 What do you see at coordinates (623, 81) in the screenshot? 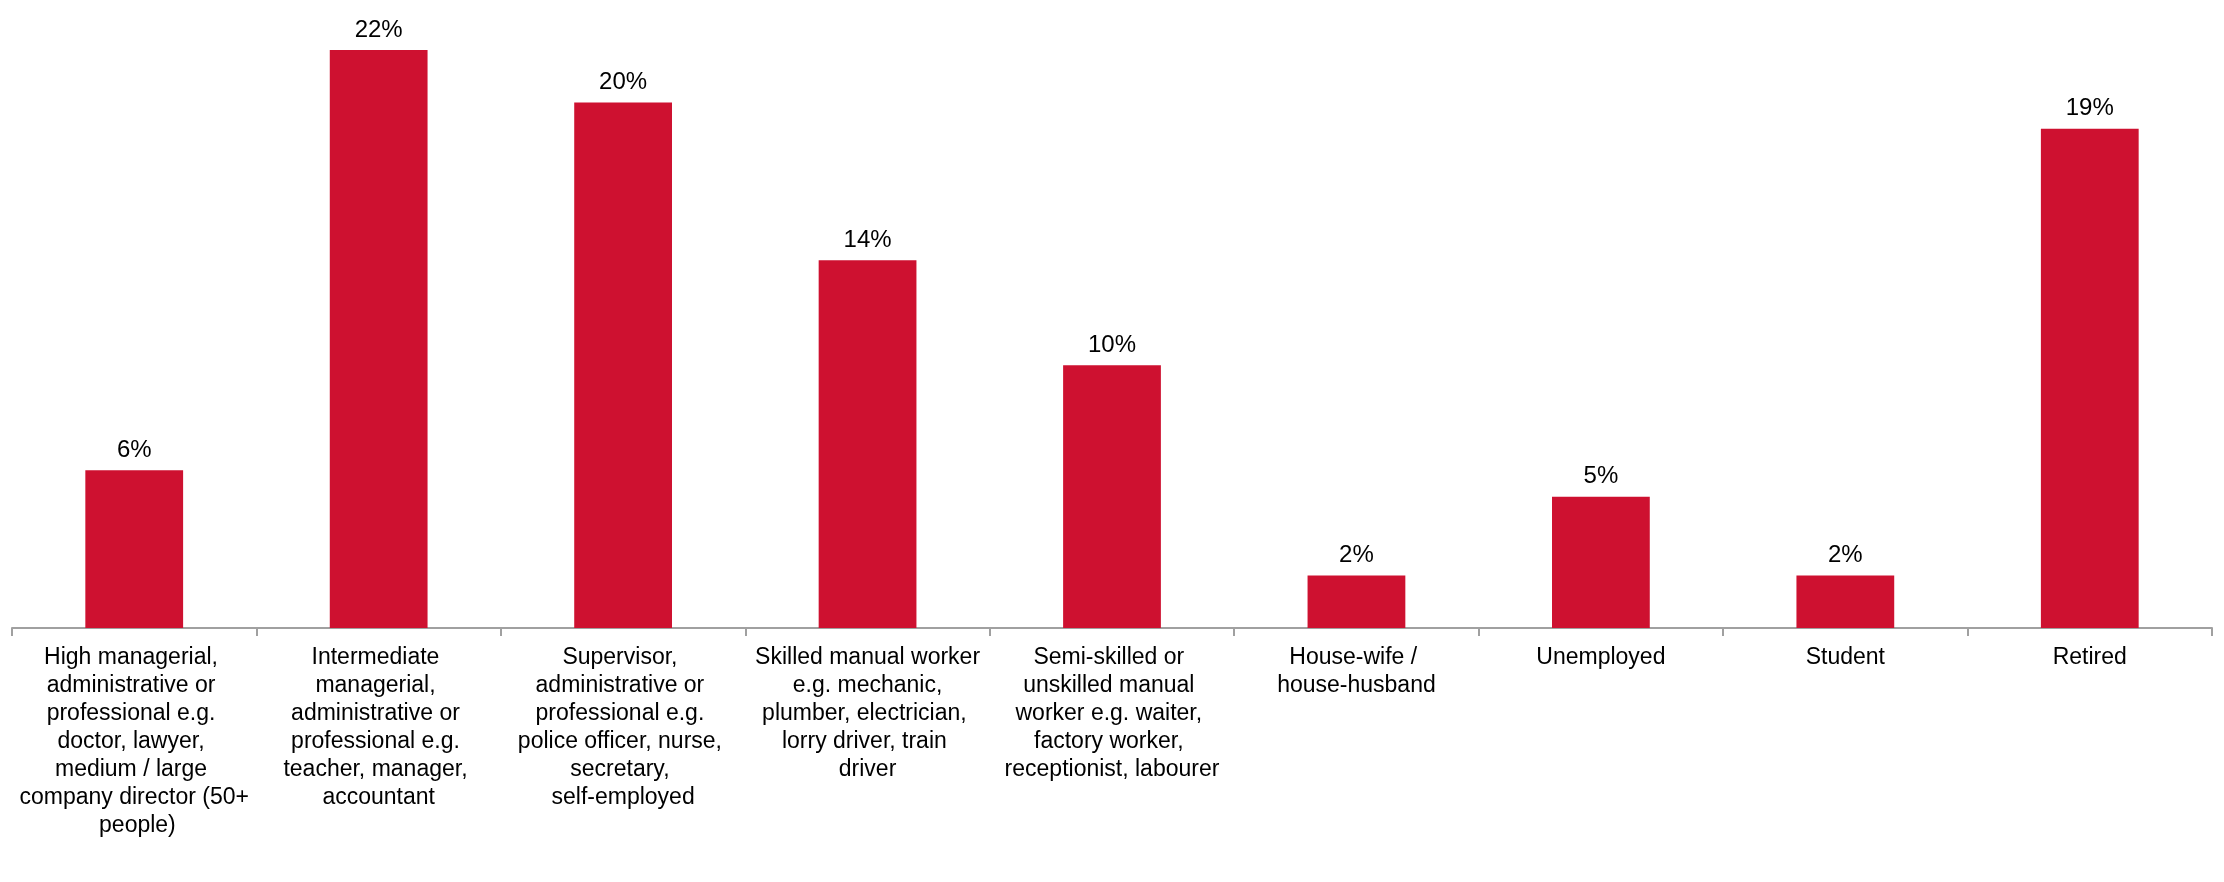
I see `data-label: 20%` at bounding box center [623, 81].